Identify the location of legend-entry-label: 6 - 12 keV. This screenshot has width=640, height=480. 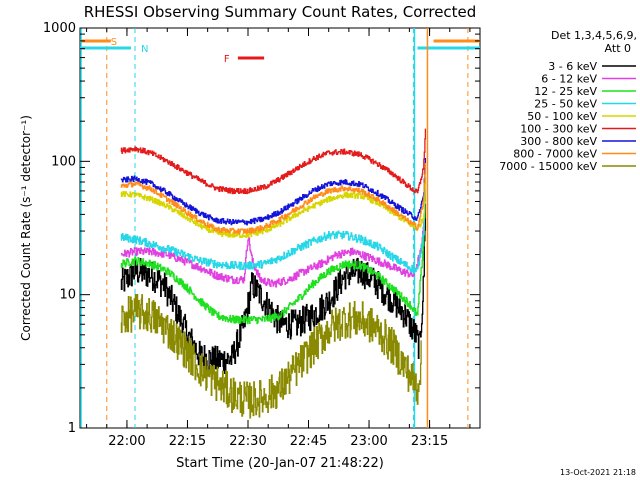
(569, 79).